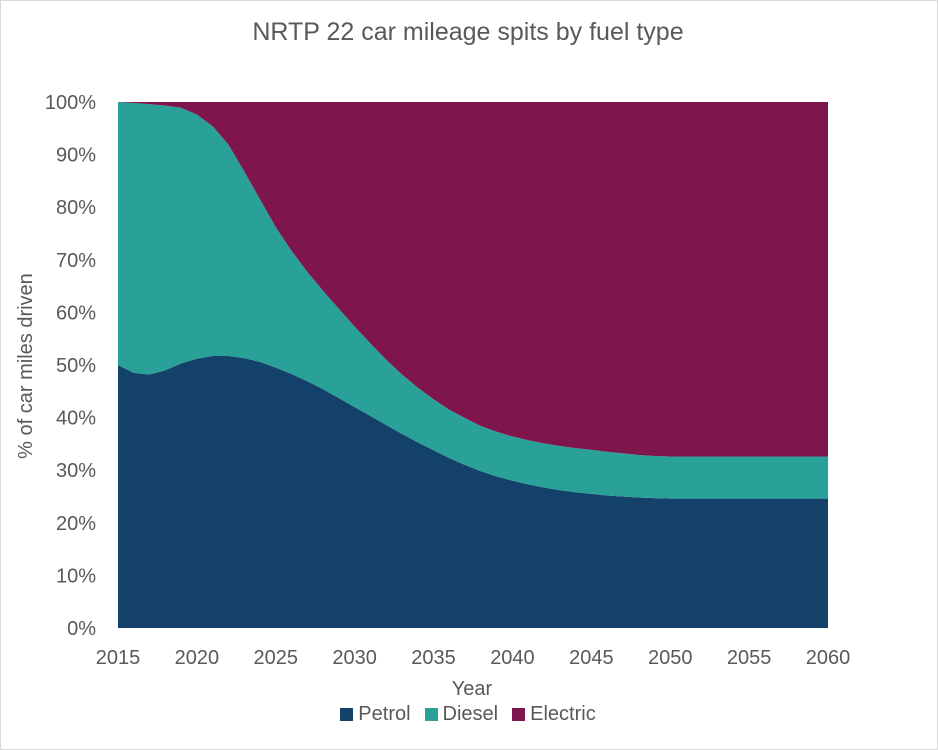  I want to click on legend-label: Electric, so click(563, 714).